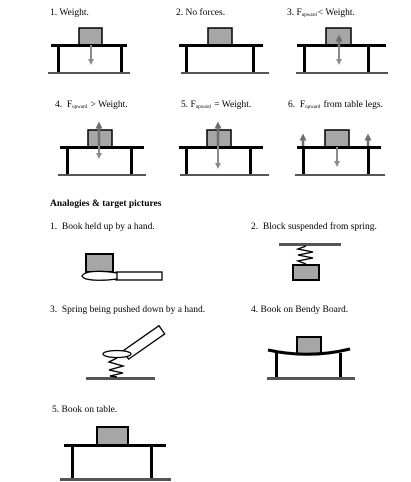 The image size is (411, 482). Describe the element at coordinates (115, 453) in the screenshot. I see `picture-book-on-table` at that location.